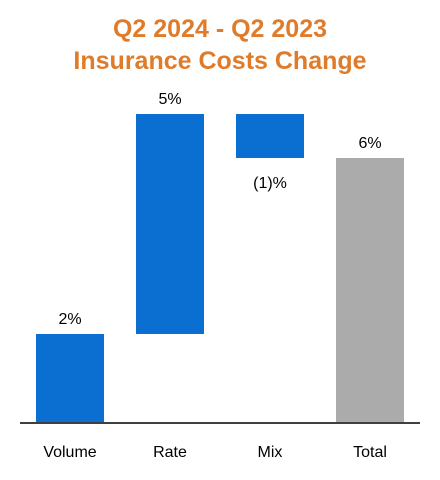  Describe the element at coordinates (169, 99) in the screenshot. I see `data-label-rate: 5%` at that location.